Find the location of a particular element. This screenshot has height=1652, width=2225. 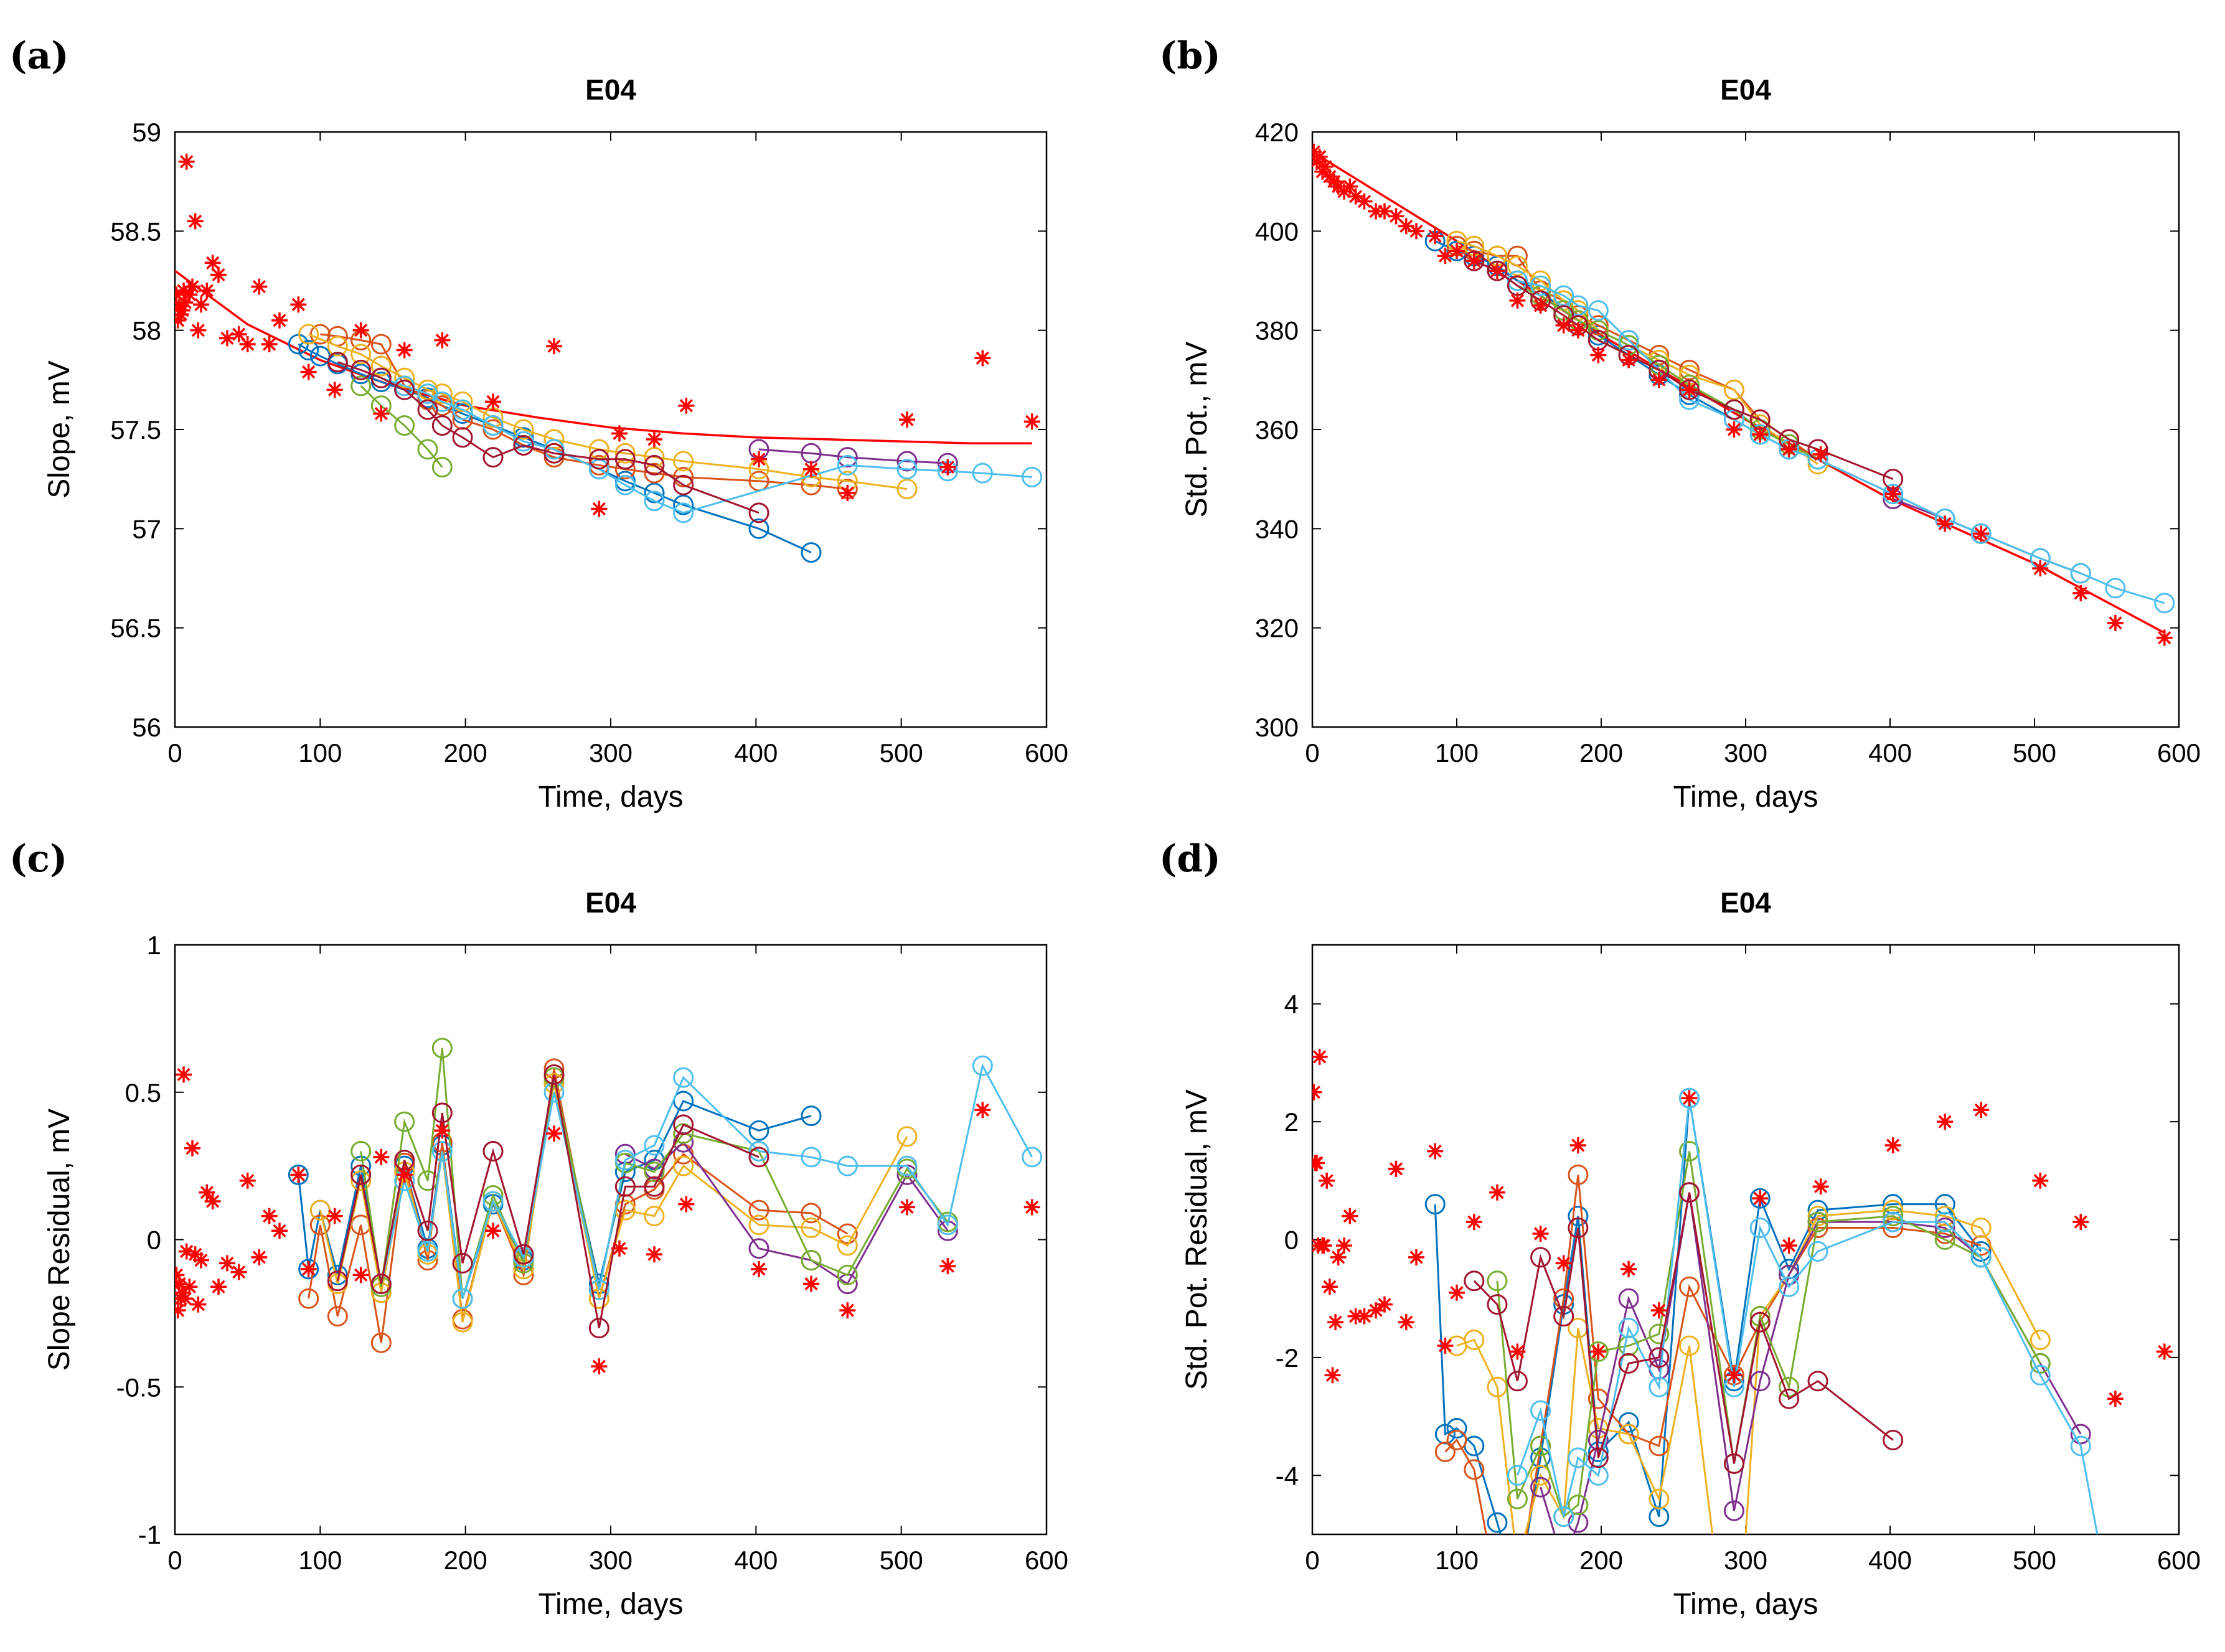

panel-label: (a) is located at coordinates (39, 56).